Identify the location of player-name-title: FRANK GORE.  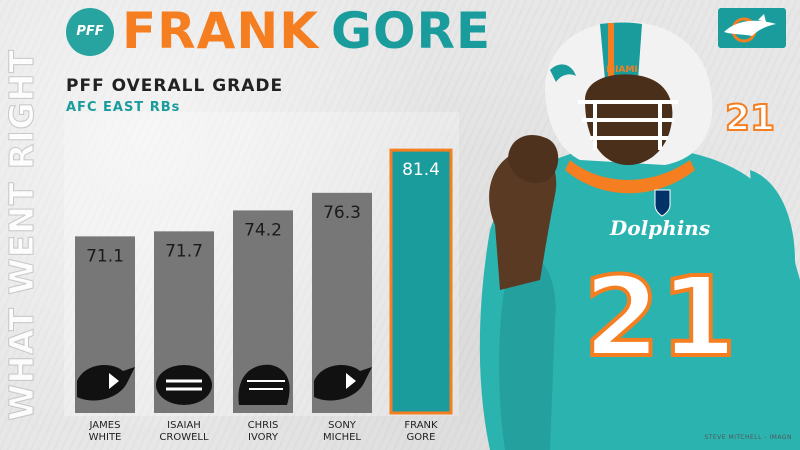
(306, 31).